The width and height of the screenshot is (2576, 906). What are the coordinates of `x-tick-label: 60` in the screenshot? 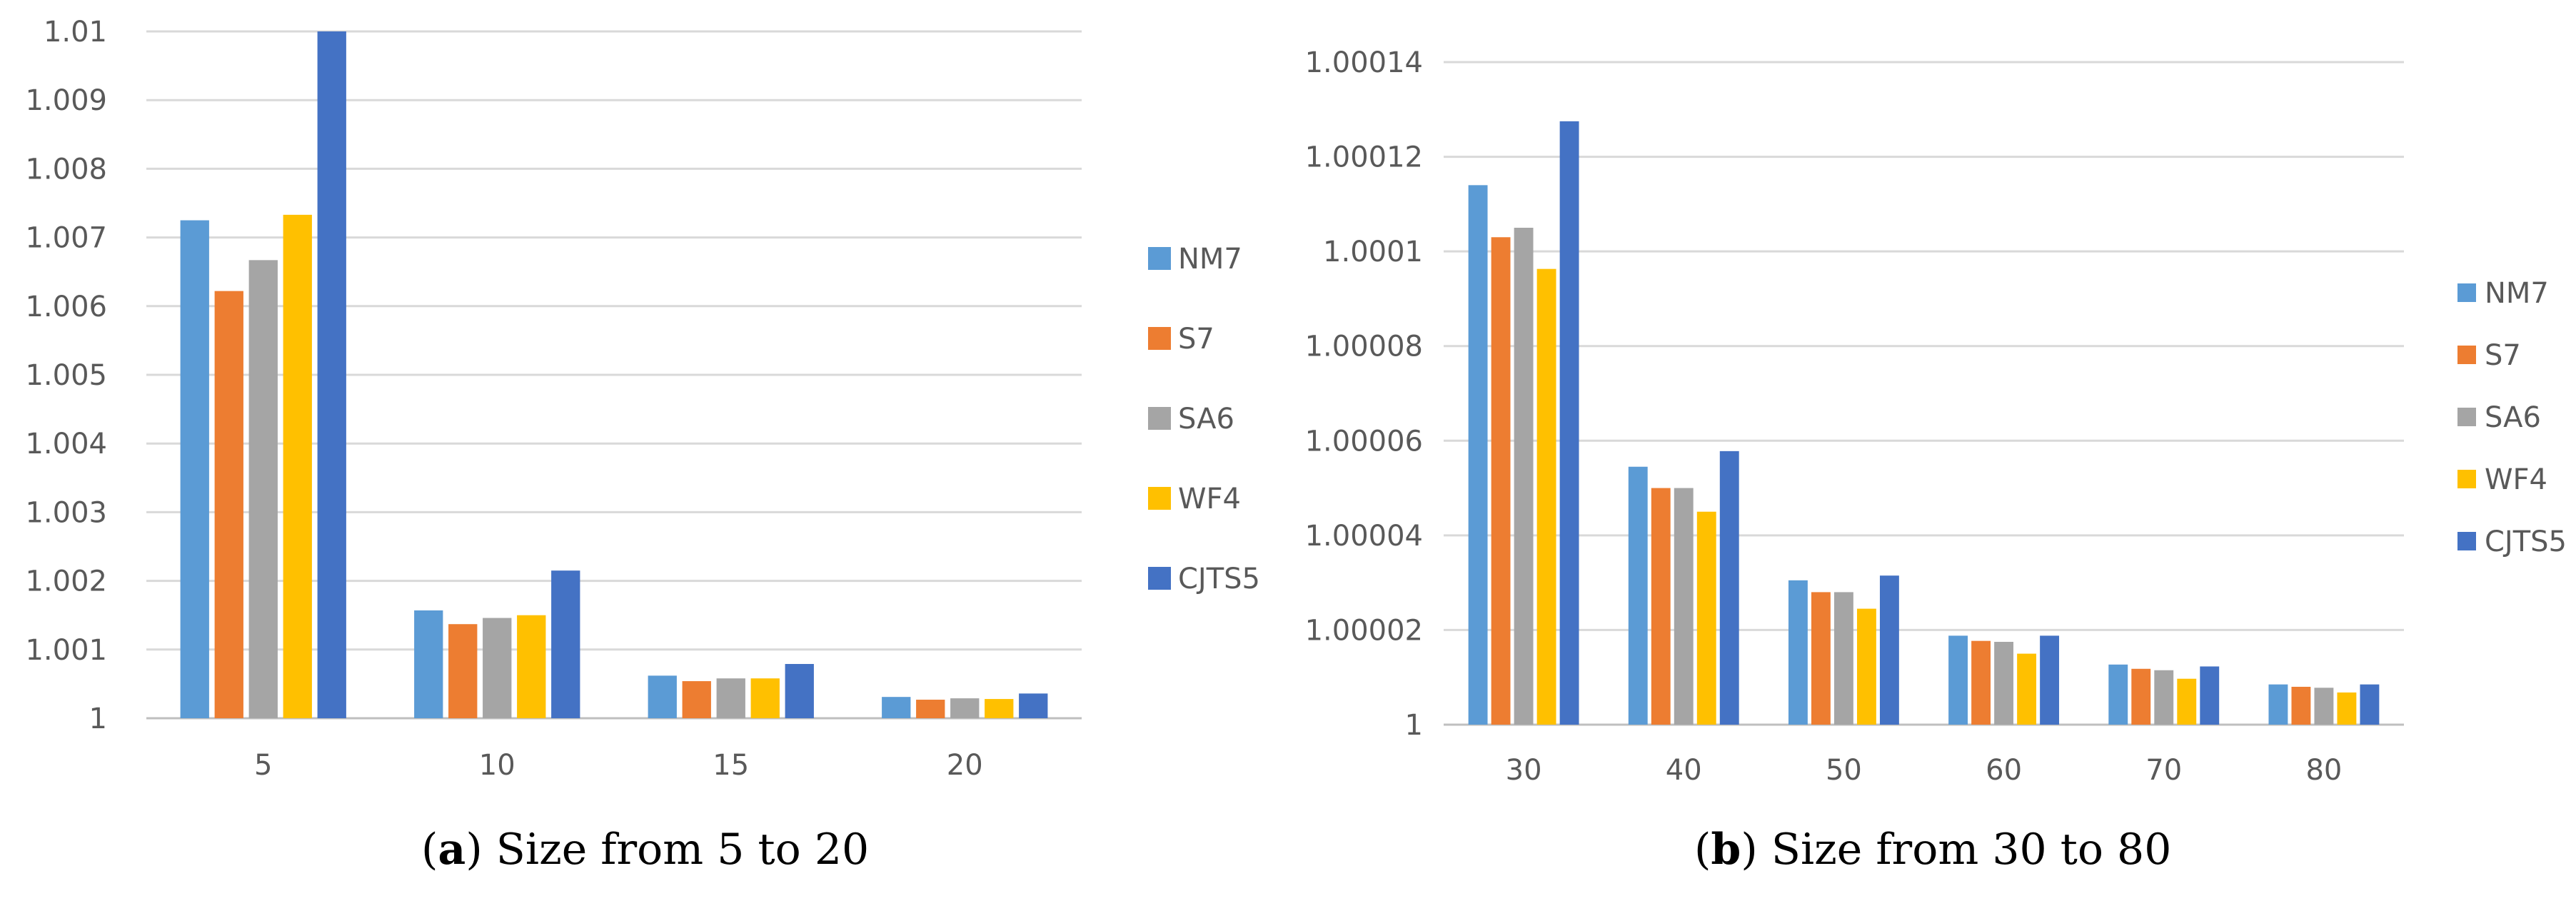 It's located at (2004, 770).